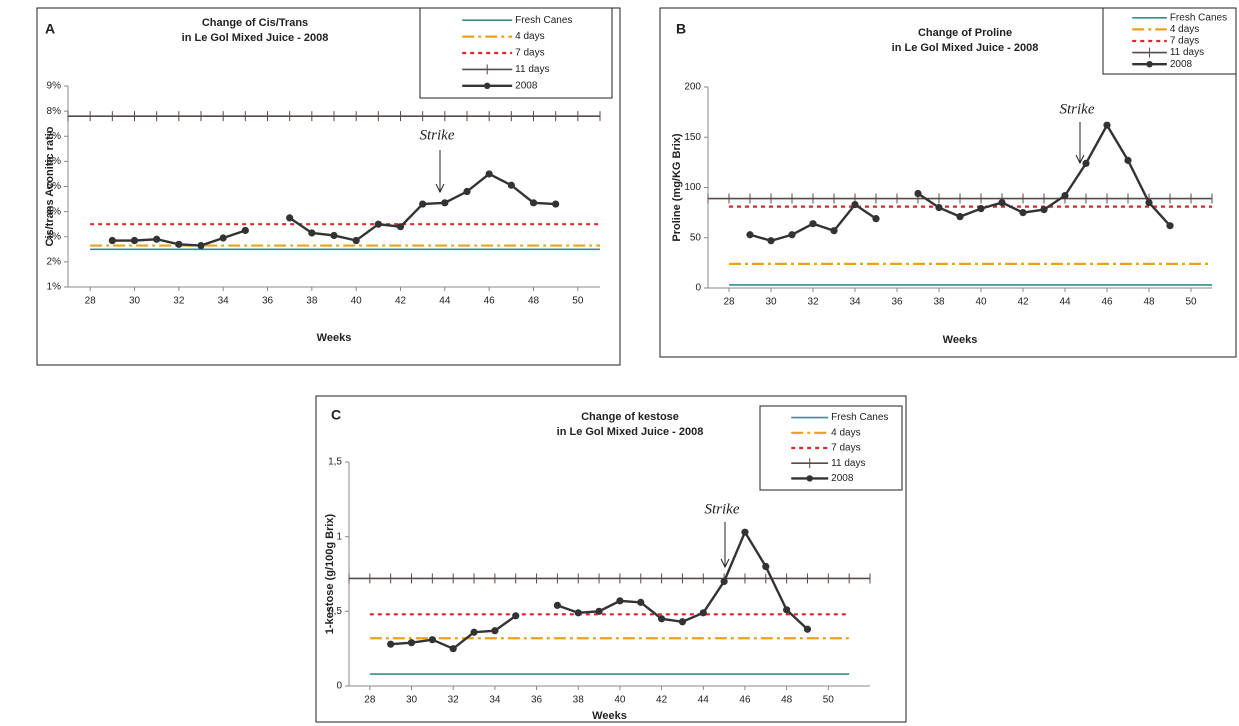 The width and height of the screenshot is (1239, 726). Describe the element at coordinates (692, 137) in the screenshot. I see `y-tick-label: 150` at that location.